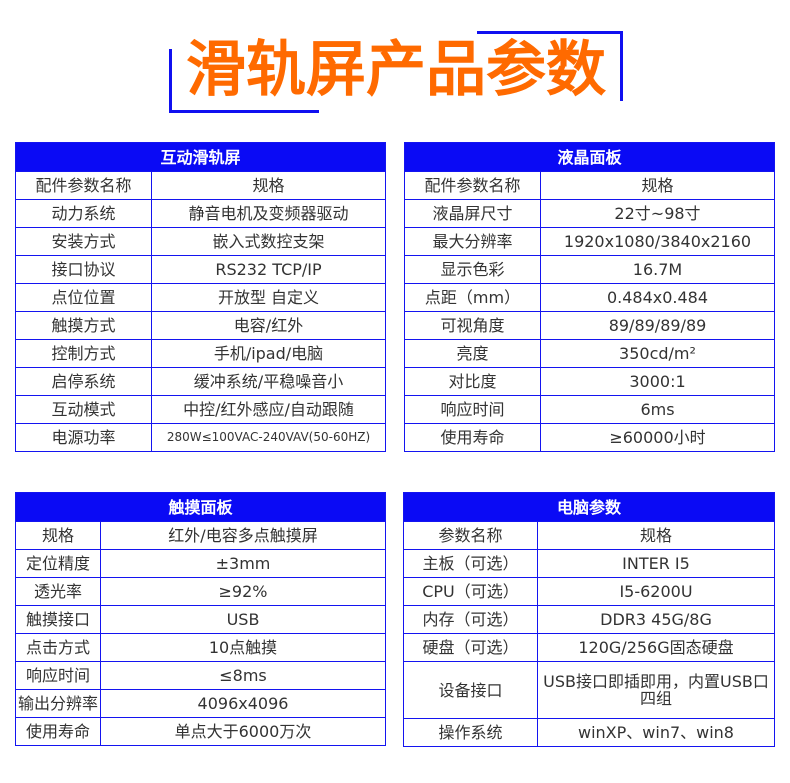 Image resolution: width=790 pixels, height=783 pixels. I want to click on table-row: 对比度 3000:1, so click(589, 381).